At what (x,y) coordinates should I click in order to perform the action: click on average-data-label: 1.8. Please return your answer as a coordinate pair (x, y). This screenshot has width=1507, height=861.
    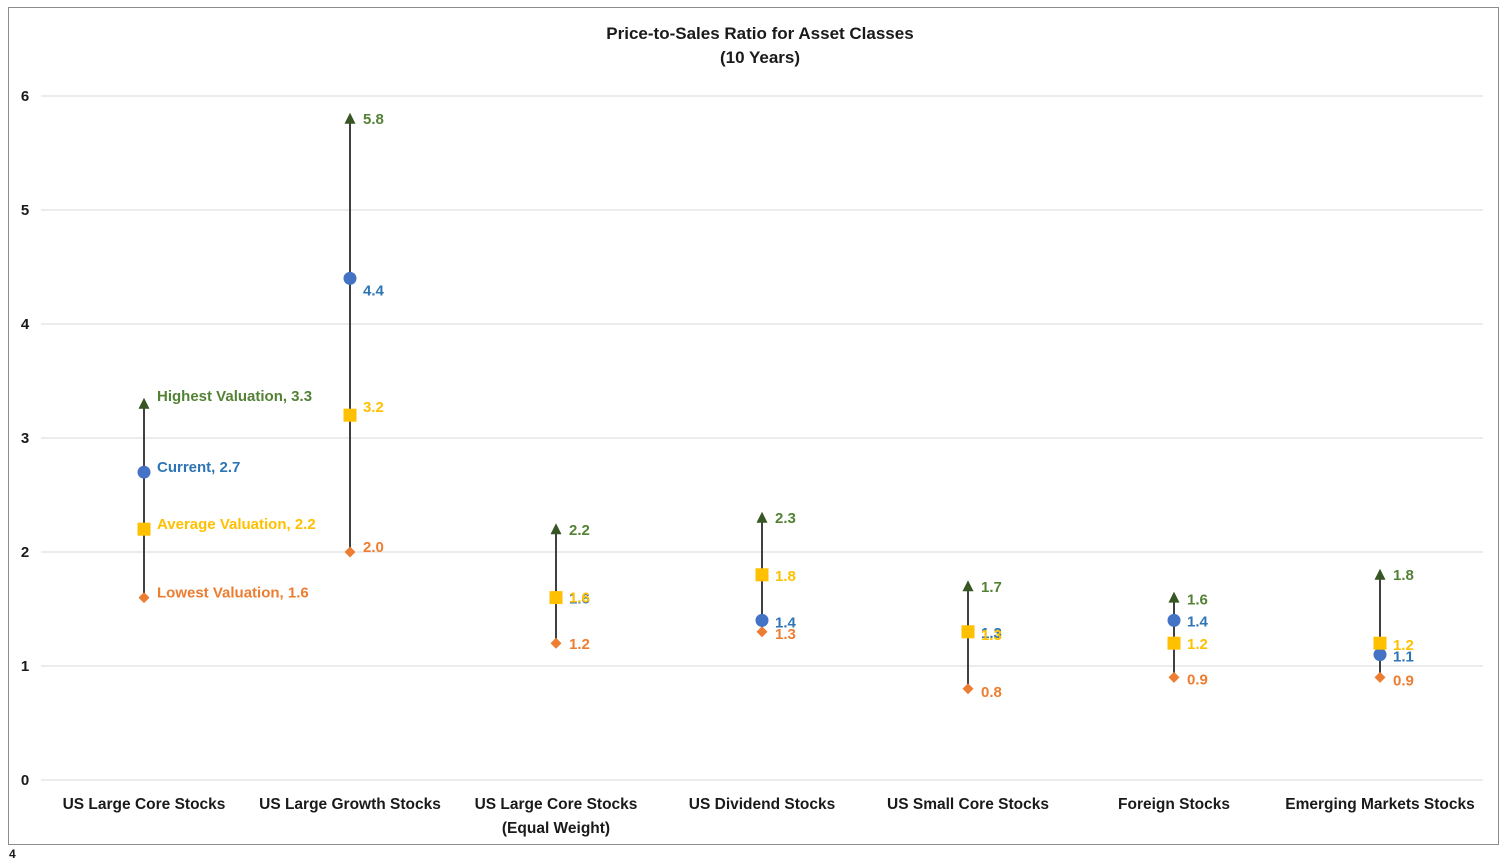
    Looking at the image, I should click on (785, 576).